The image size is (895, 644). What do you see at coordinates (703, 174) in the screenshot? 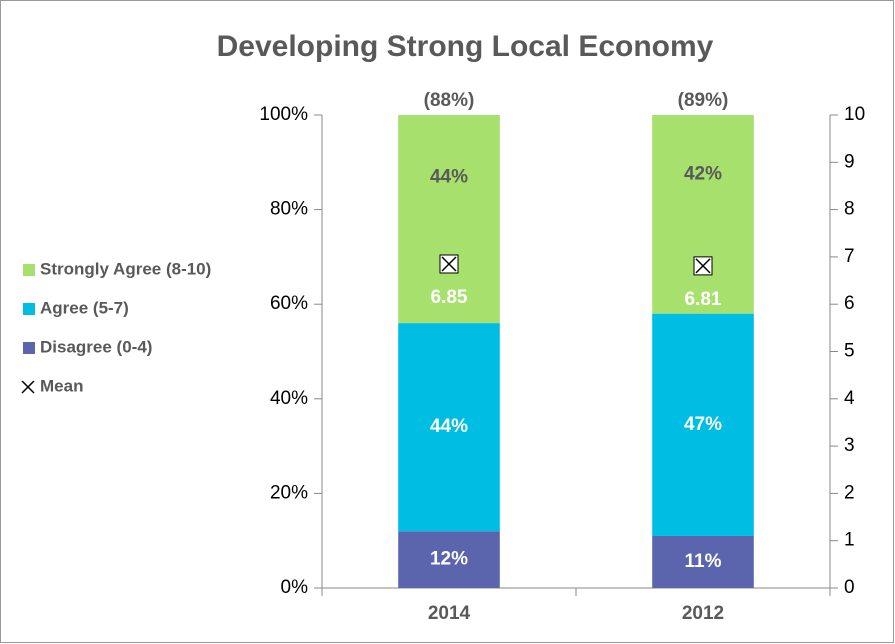
I see `value-label: 42%` at bounding box center [703, 174].